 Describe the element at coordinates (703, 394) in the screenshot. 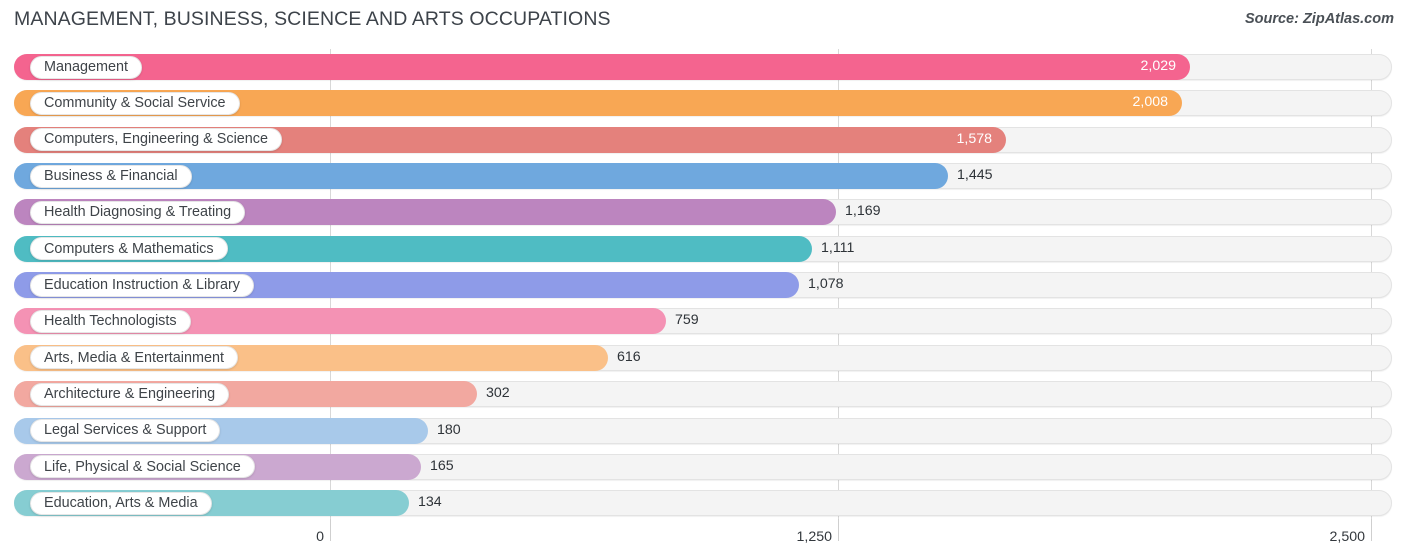

I see `chart-row: Architecture & Engineering 302` at that location.